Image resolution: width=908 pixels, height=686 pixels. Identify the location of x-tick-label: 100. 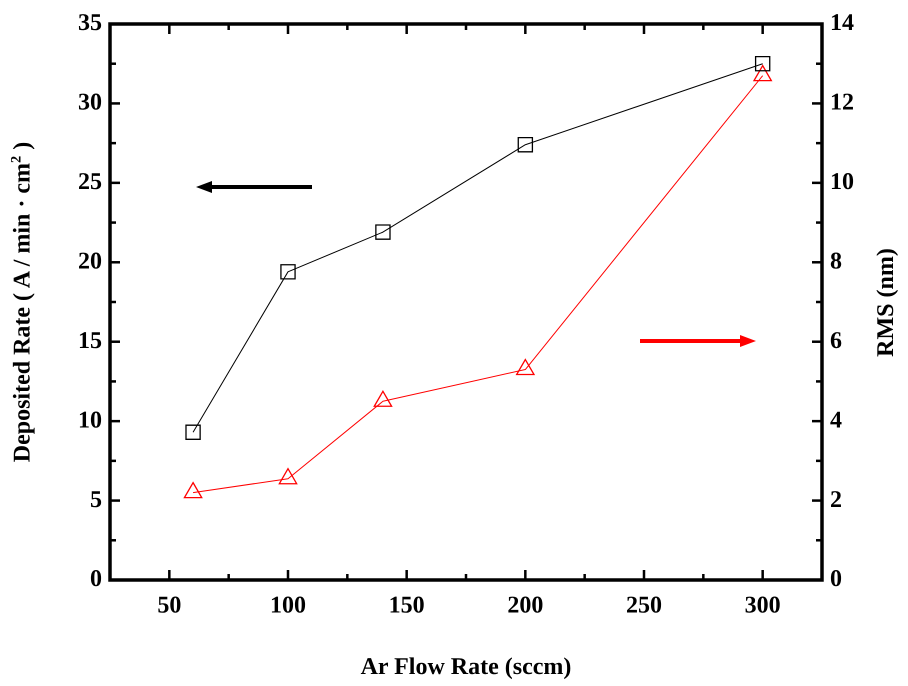
(288, 605).